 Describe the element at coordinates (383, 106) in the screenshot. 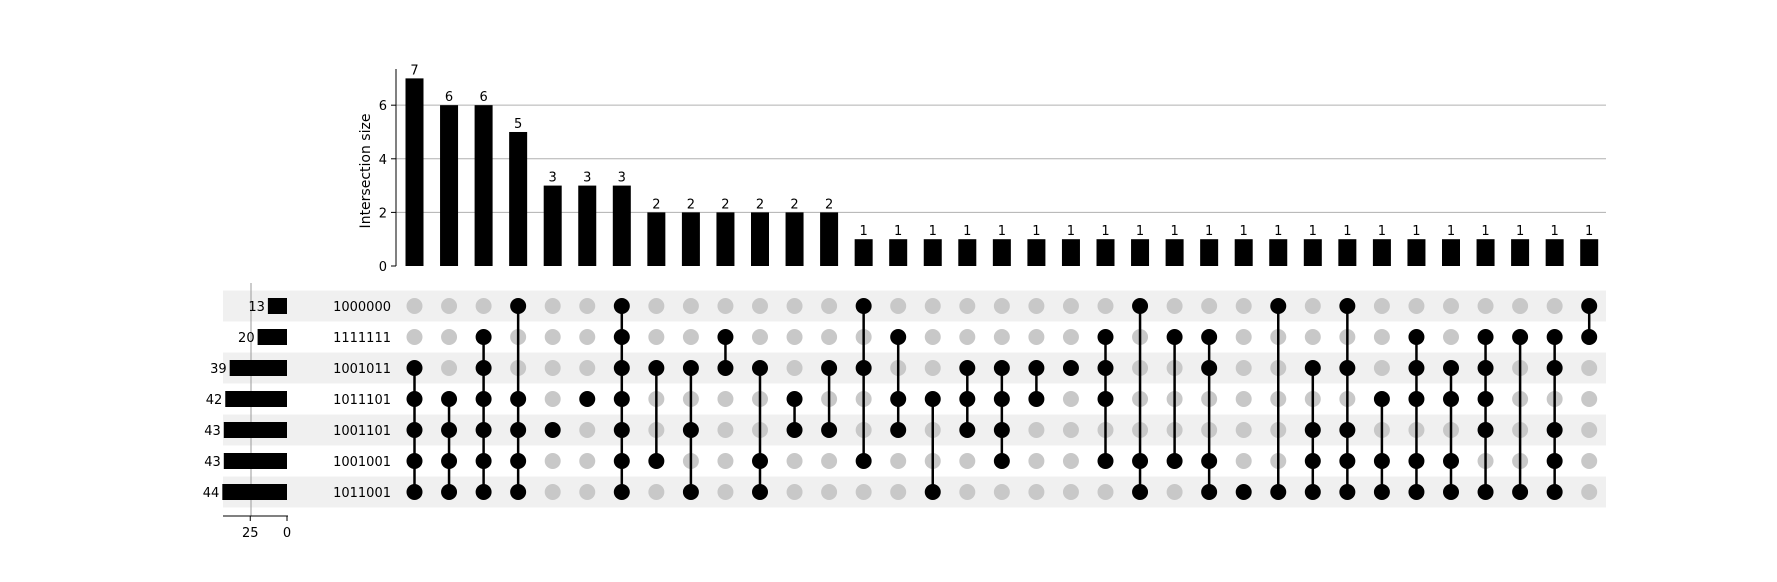

I see `y-tick-label: 6` at that location.